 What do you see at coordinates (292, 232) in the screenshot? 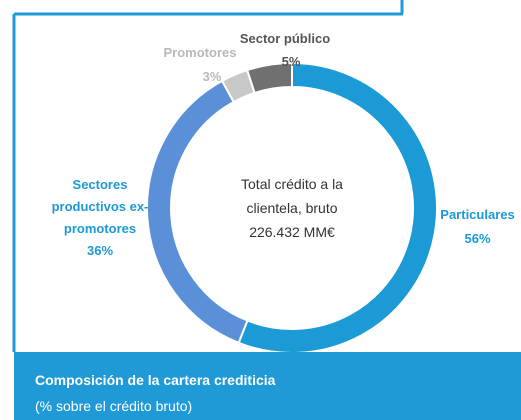
I see `center-line: 226.432 MM€` at bounding box center [292, 232].